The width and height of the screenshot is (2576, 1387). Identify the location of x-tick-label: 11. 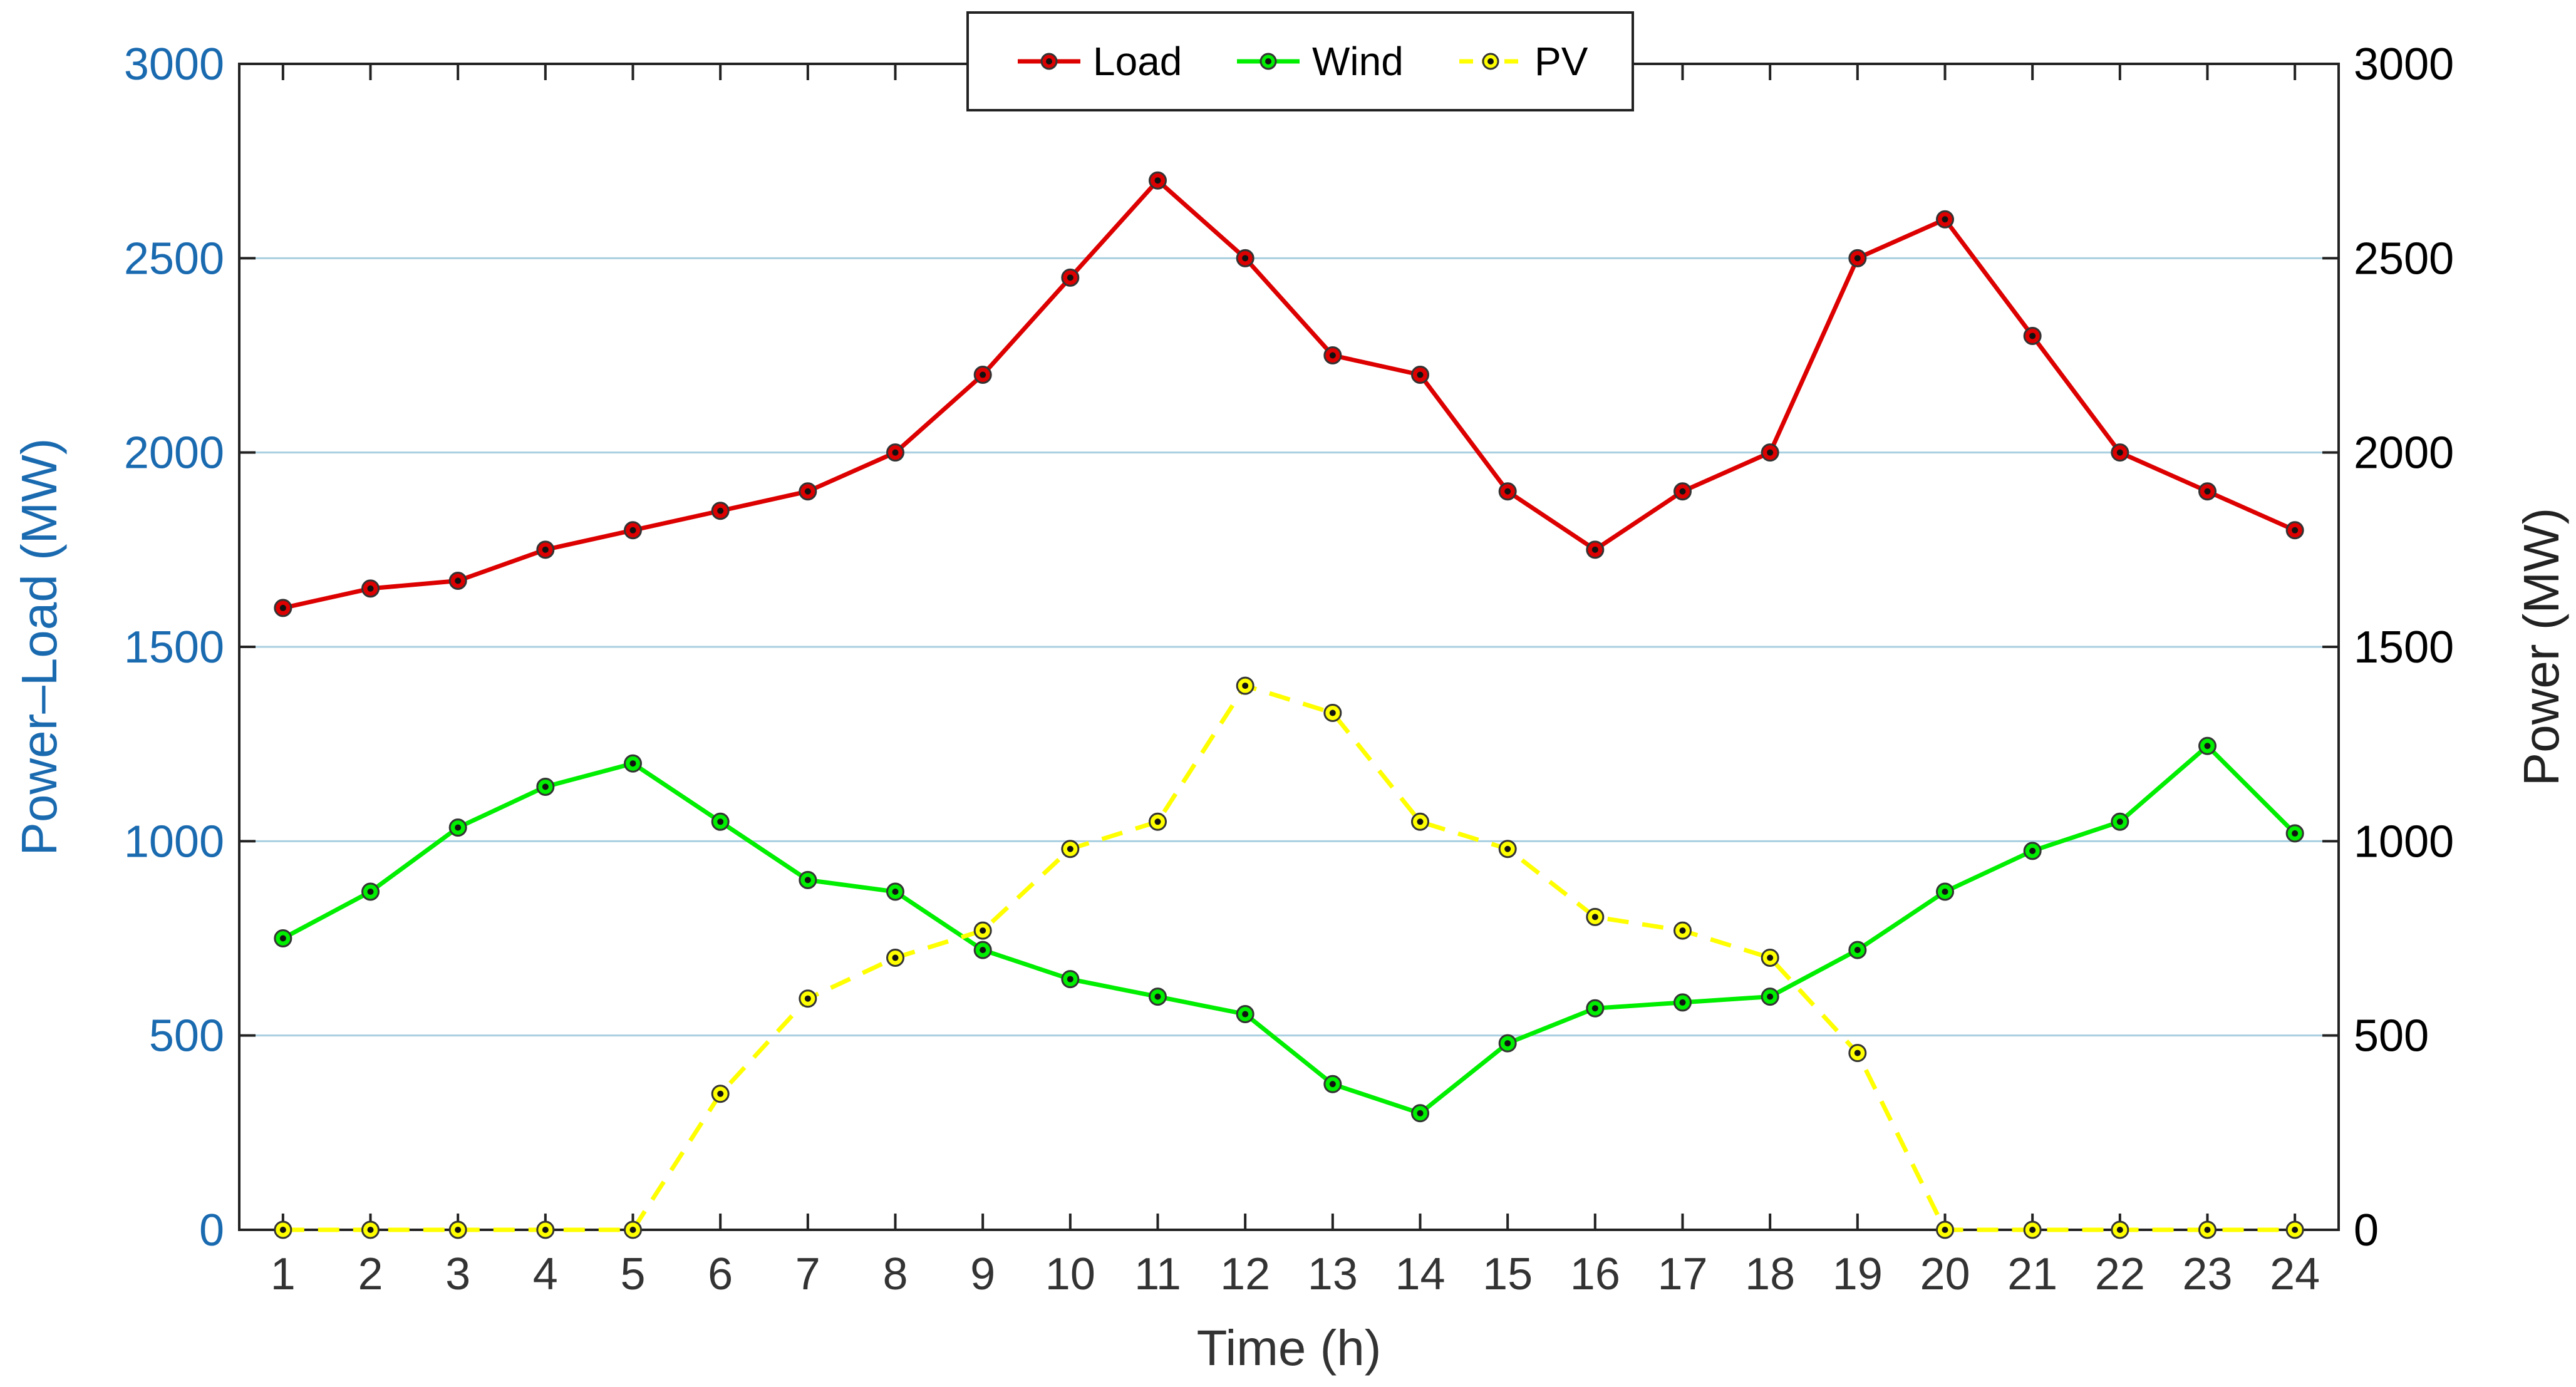
(1157, 1274).